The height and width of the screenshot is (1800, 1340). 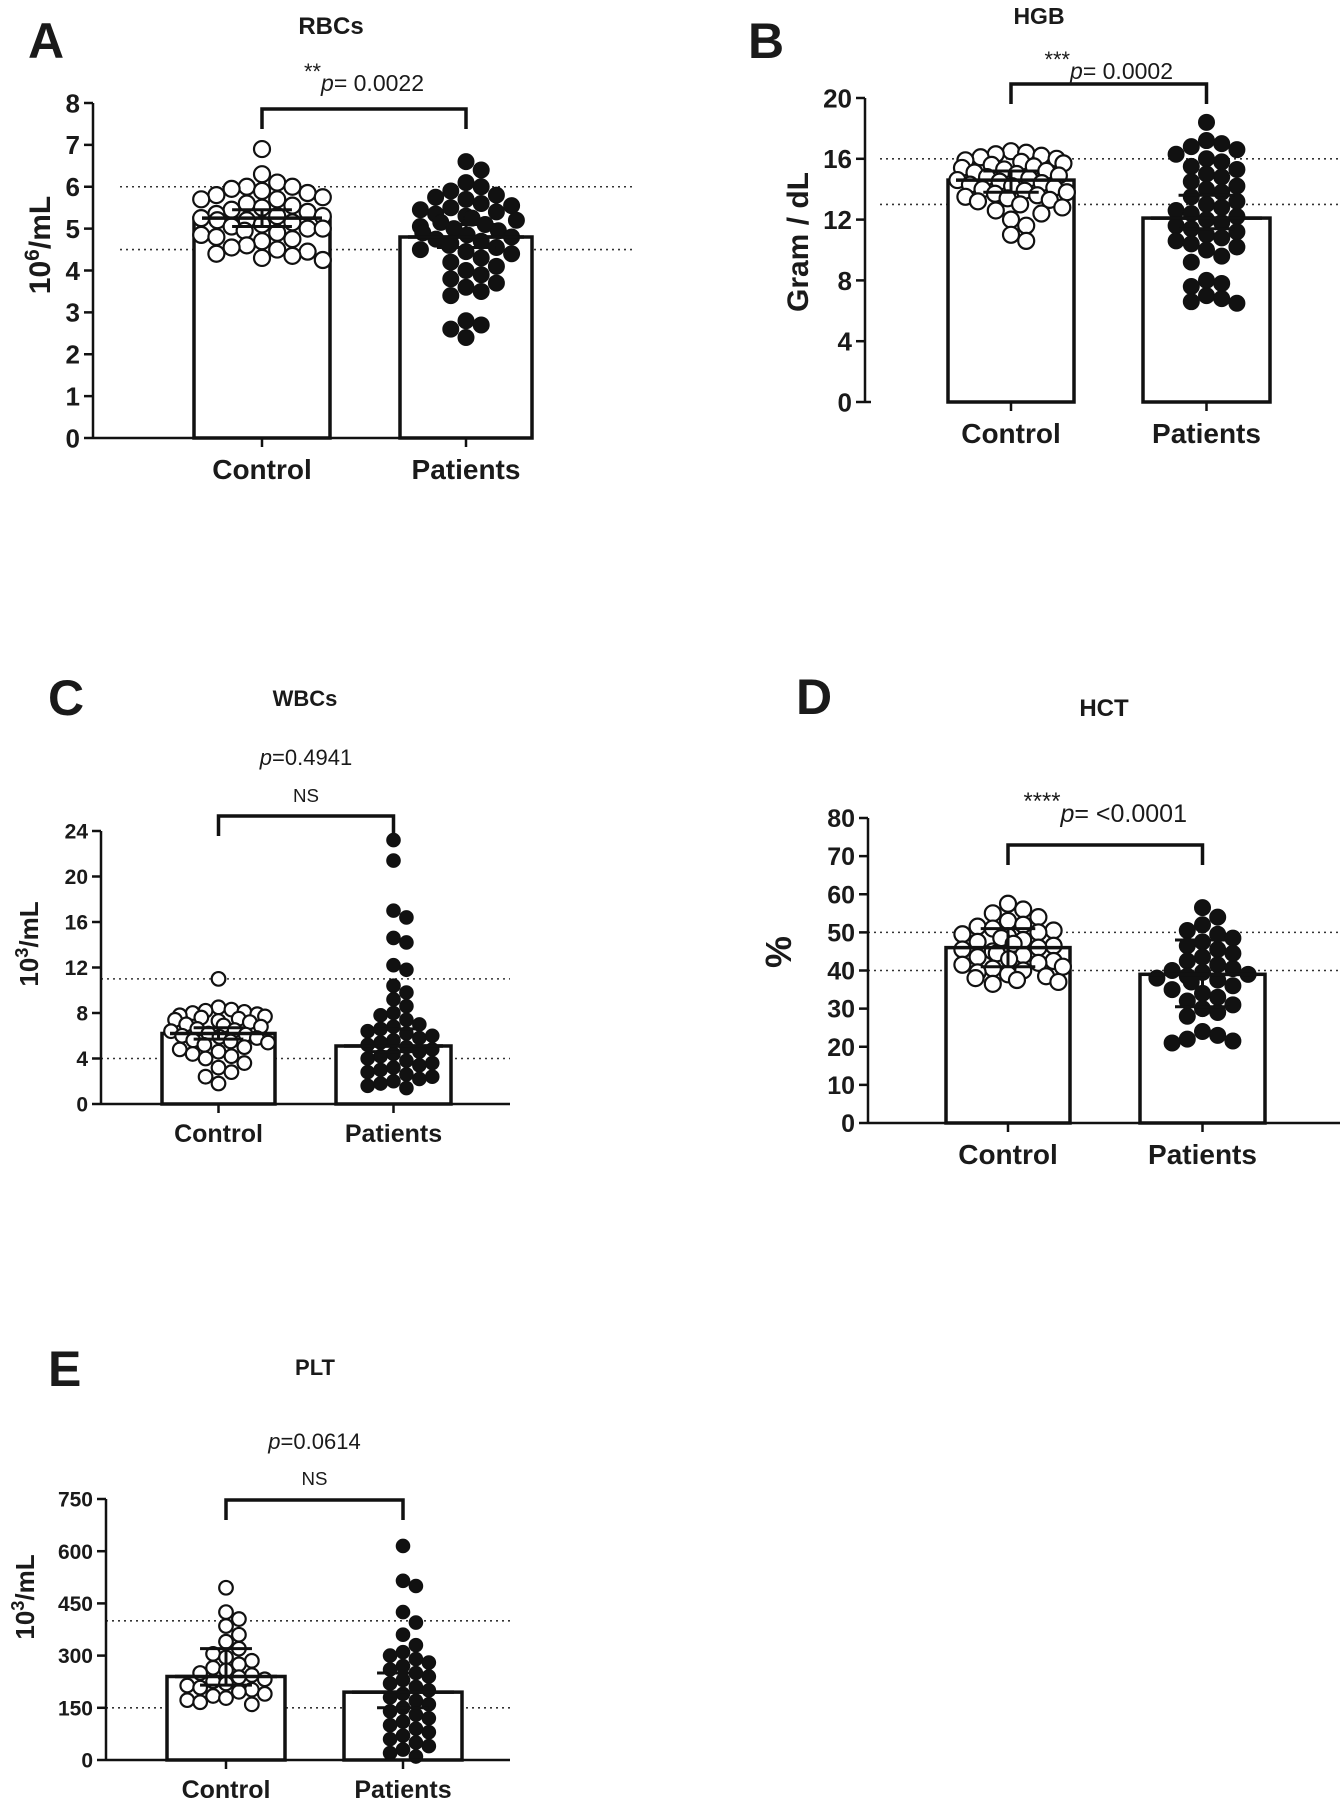 What do you see at coordinates (837, 159) in the screenshot?
I see `y-tick-label: 16` at bounding box center [837, 159].